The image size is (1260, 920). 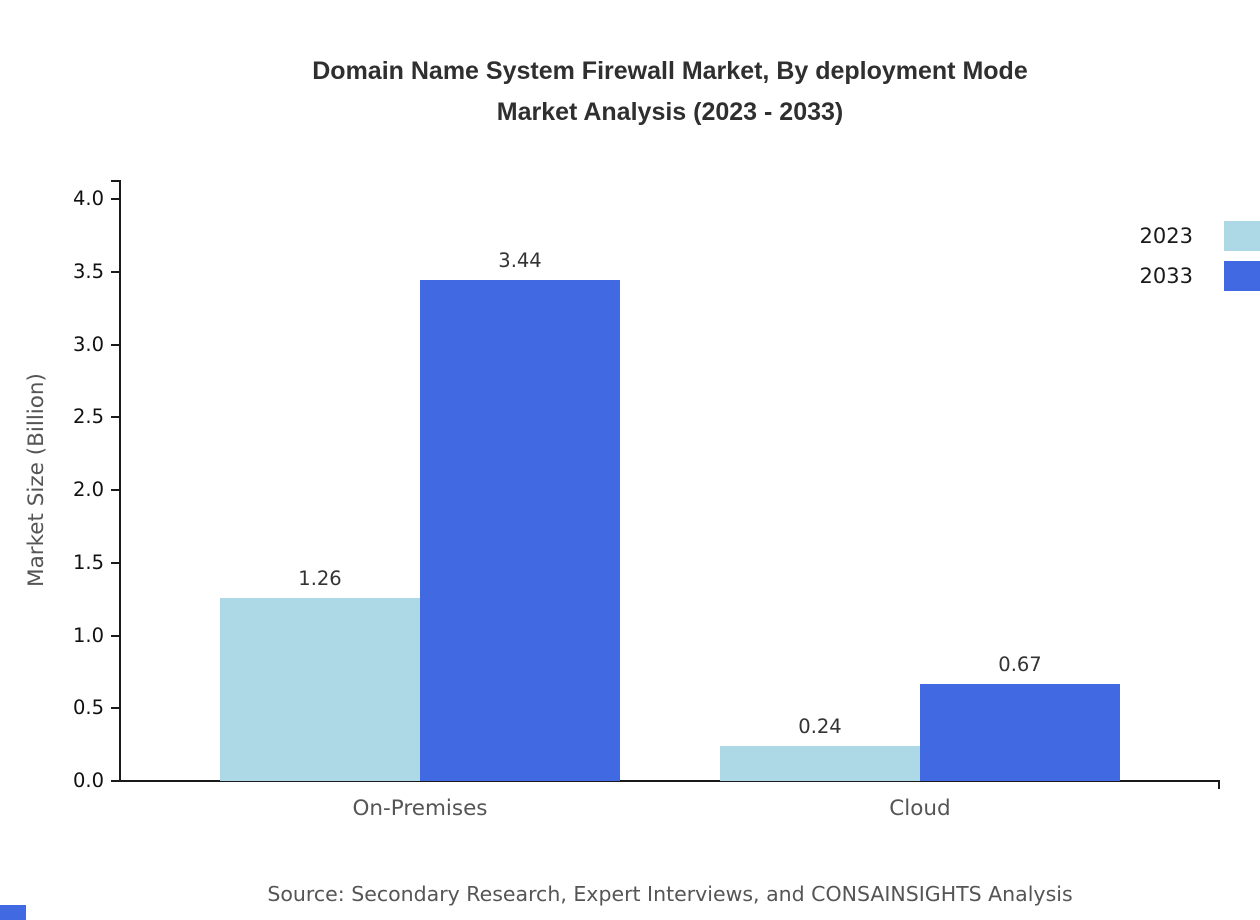 I want to click on y-tick-mark-1.0, so click(x=115, y=635).